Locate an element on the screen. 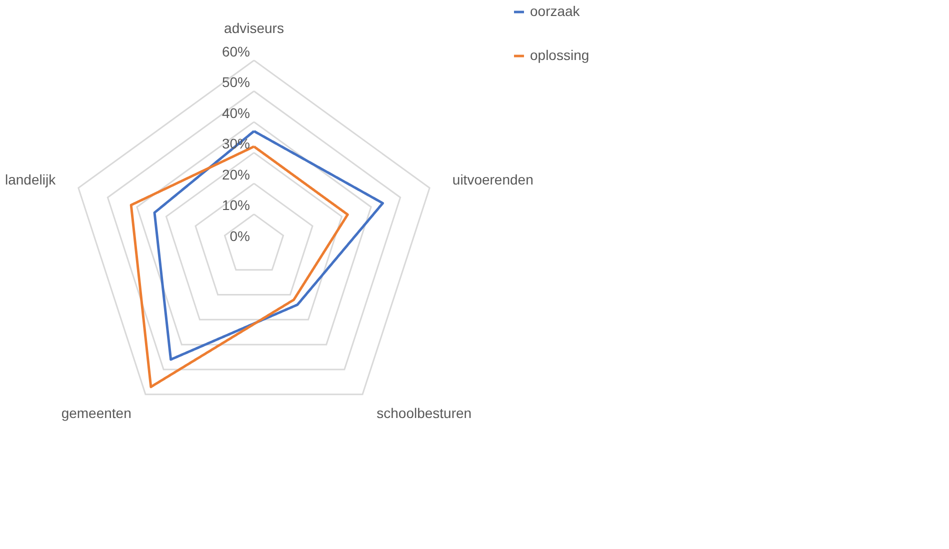 This screenshot has width=949, height=549. spoke-label: schoolbesturen is located at coordinates (424, 412).